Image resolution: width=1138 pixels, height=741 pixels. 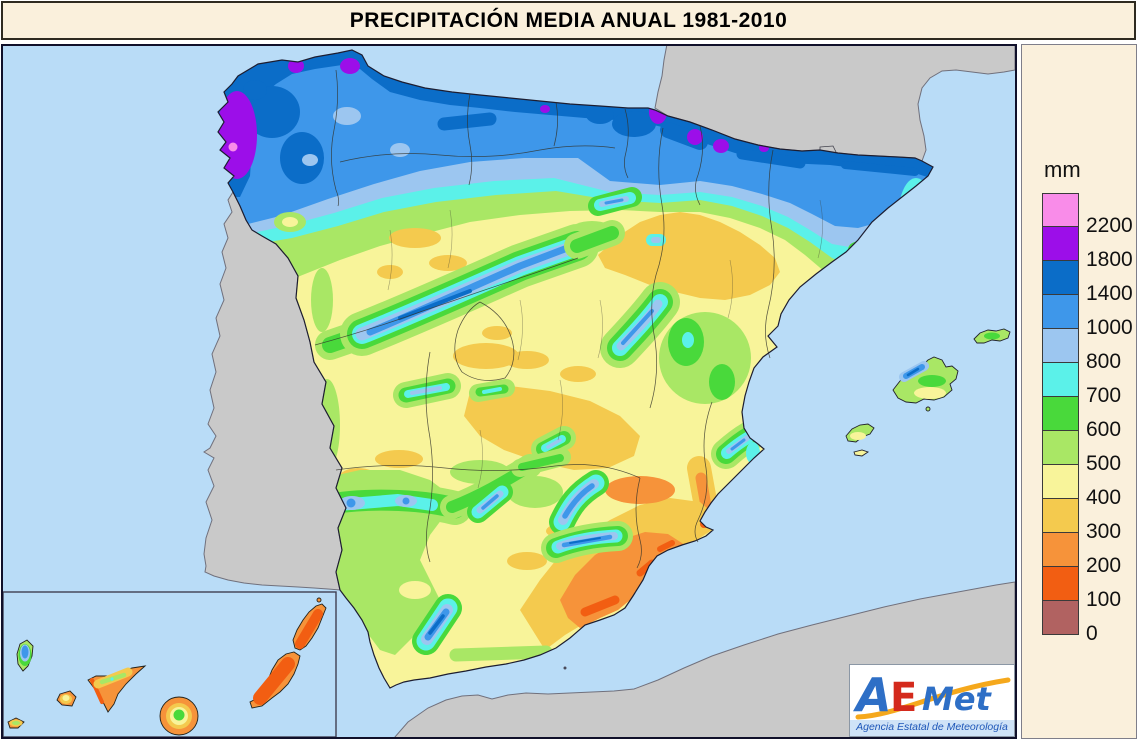 I want to click on legend-unit-label: mm, so click(x=1062, y=169).